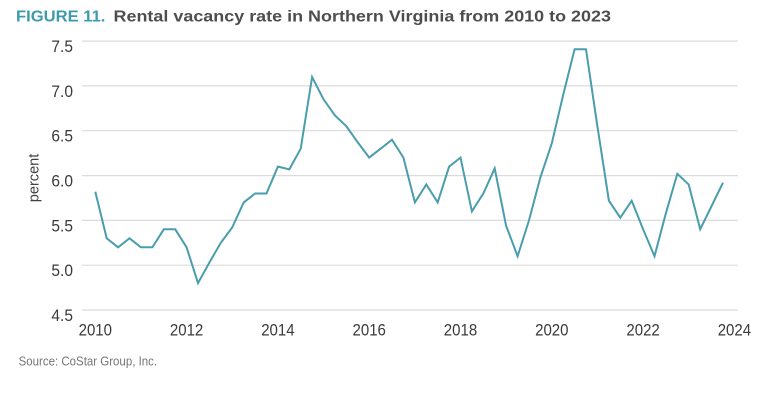 The width and height of the screenshot is (768, 404). What do you see at coordinates (62, 46) in the screenshot?
I see `svg-text: 7.5` at bounding box center [62, 46].